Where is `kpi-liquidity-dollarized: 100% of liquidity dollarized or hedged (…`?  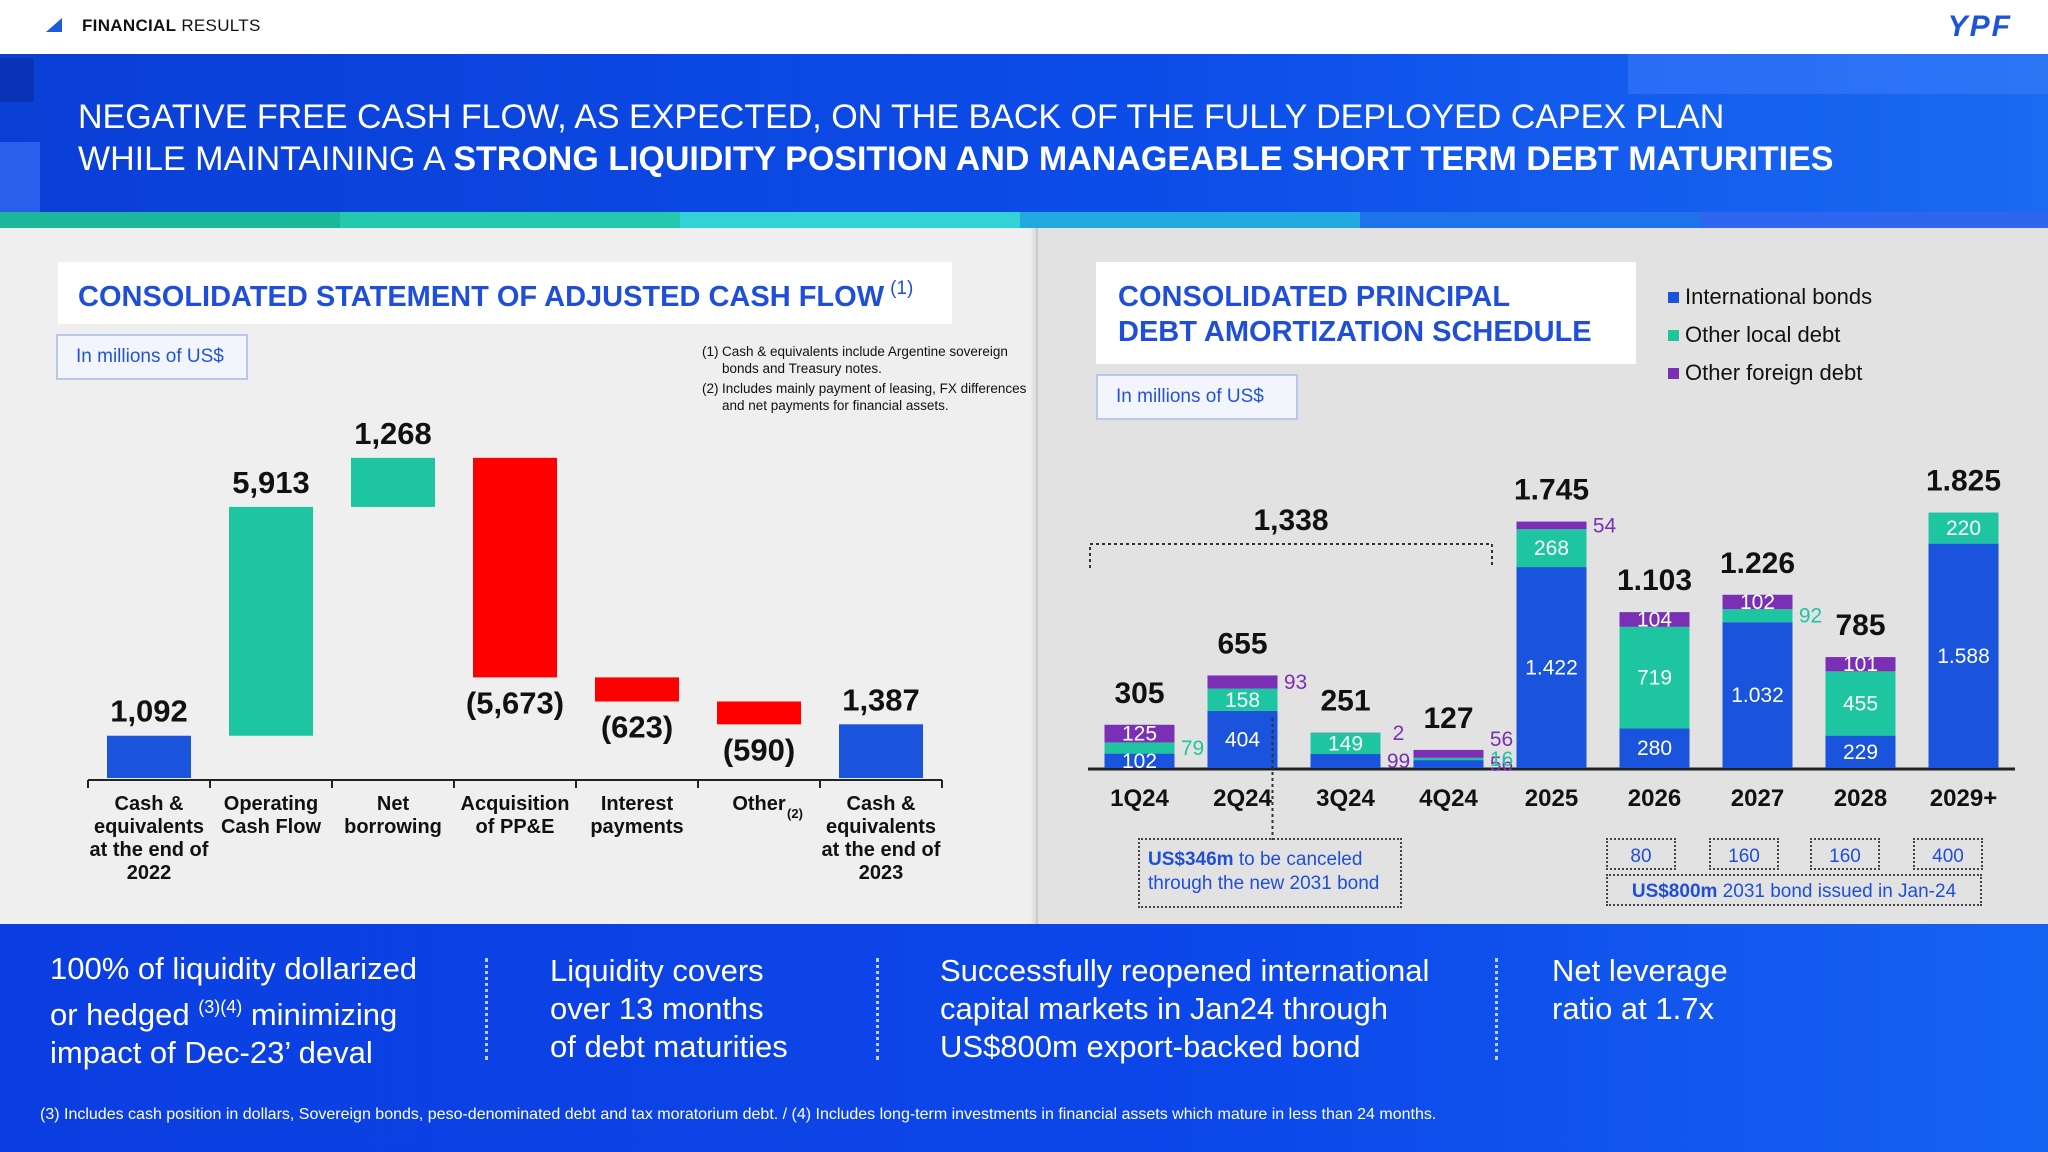 kpi-liquidity-dollarized: 100% of liquidity dollarized or hedged (… is located at coordinates (234, 1010).